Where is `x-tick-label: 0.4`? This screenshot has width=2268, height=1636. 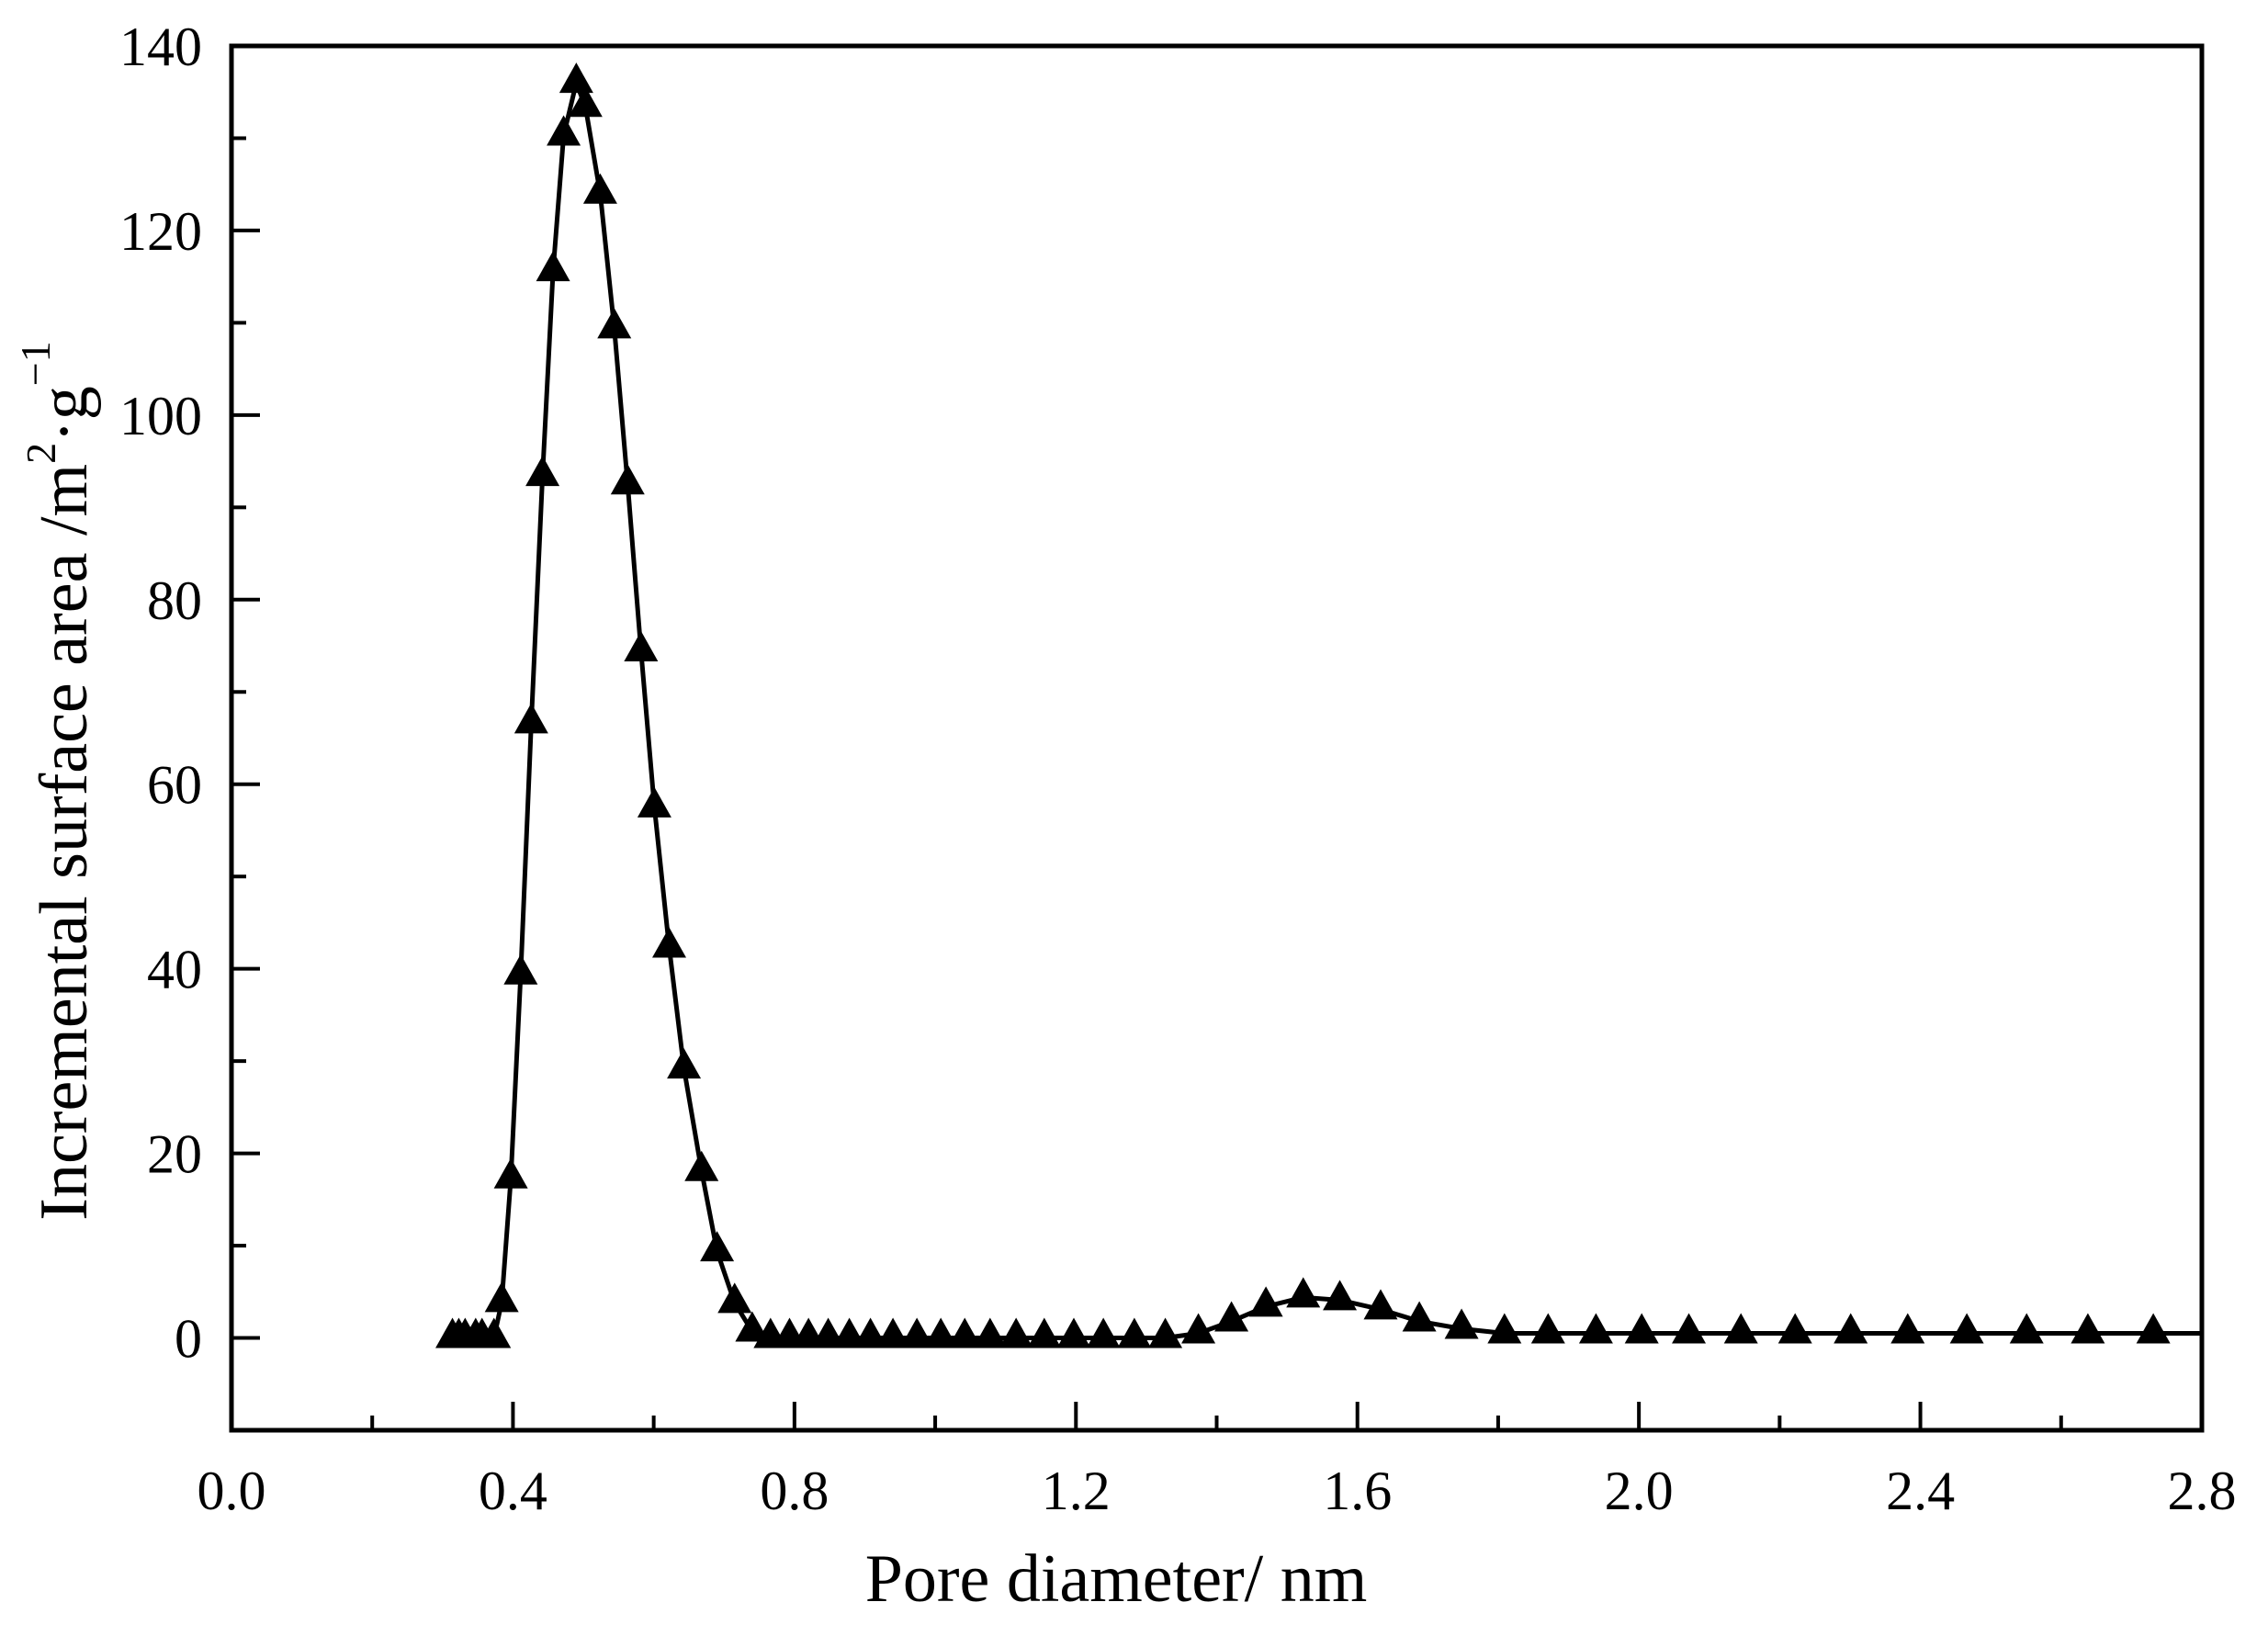
x-tick-label: 0.4 is located at coordinates (513, 1491).